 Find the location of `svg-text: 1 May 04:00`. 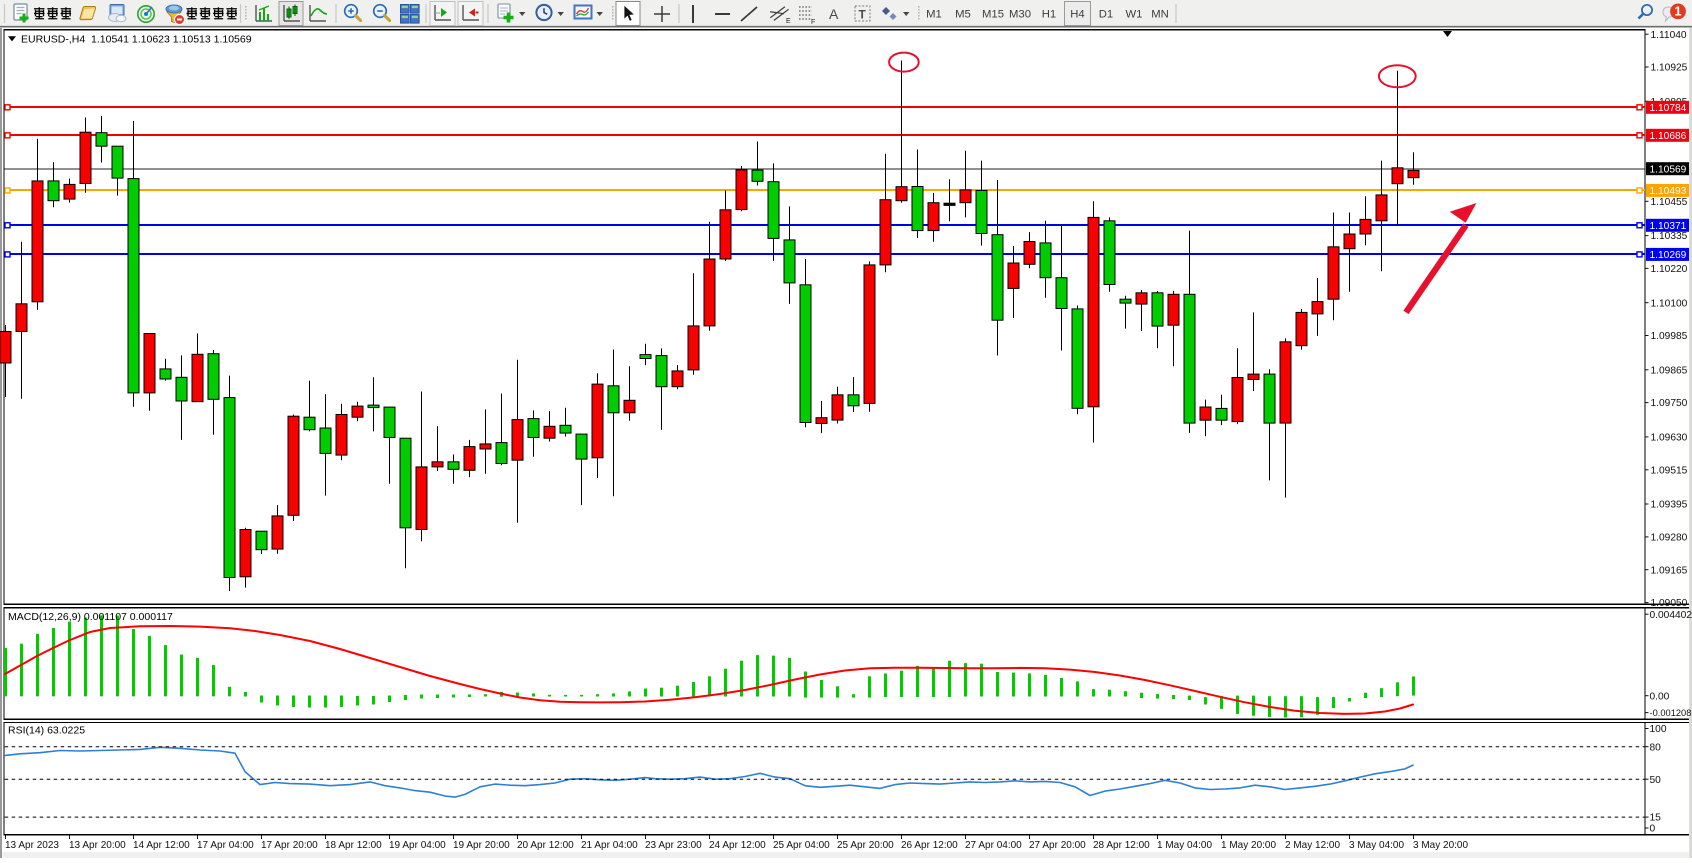

svg-text: 1 May 04:00 is located at coordinates (1184, 845).